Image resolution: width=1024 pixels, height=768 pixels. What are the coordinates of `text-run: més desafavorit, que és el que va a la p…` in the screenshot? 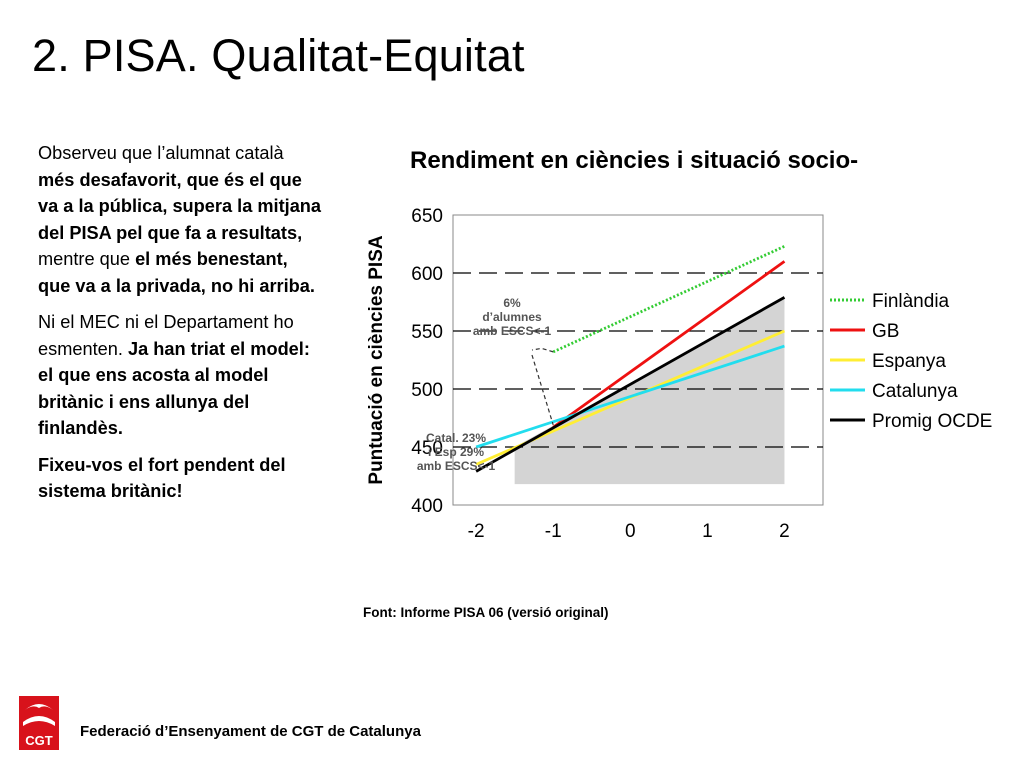 It's located at (180, 206).